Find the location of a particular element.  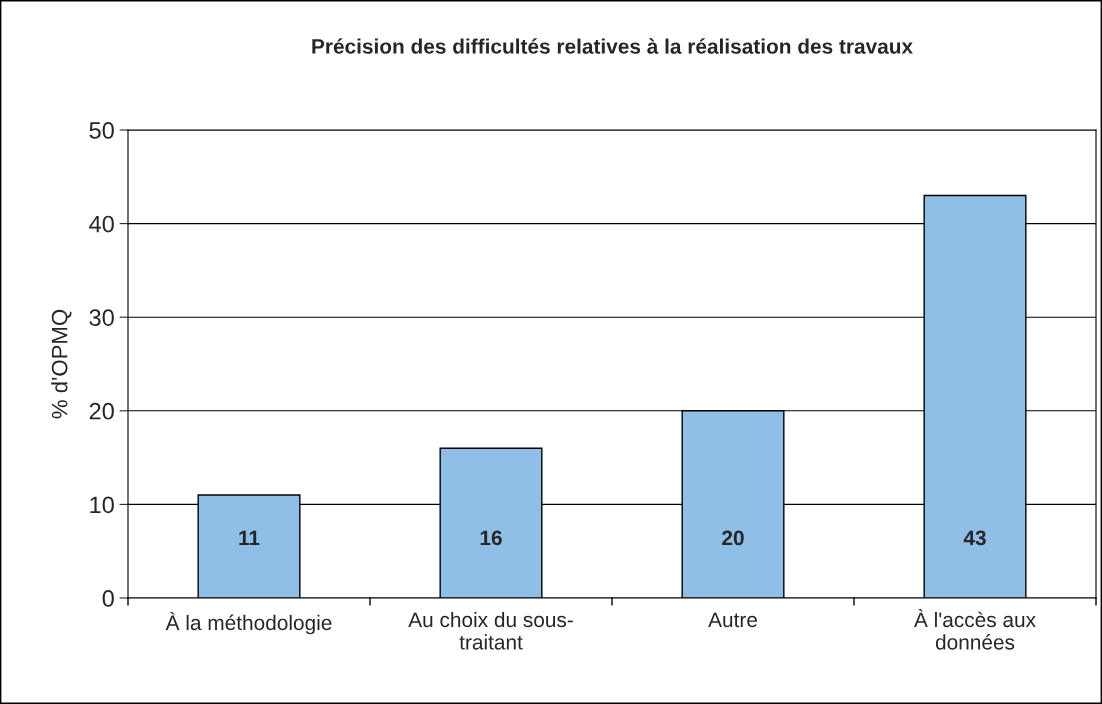

x-tick-label: Au choix du sous-traitant is located at coordinates (490, 630).